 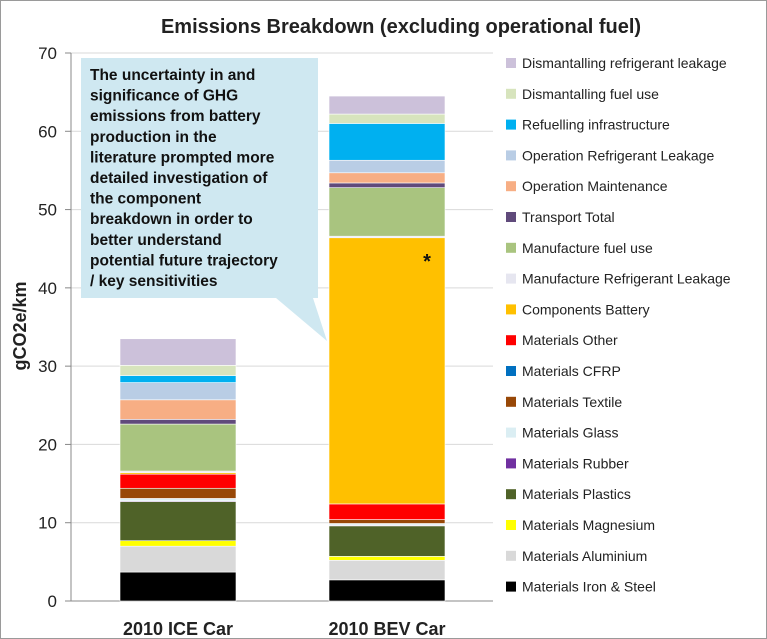 I want to click on legend-label: Operation Refrigerant Leakage, so click(x=618, y=155).